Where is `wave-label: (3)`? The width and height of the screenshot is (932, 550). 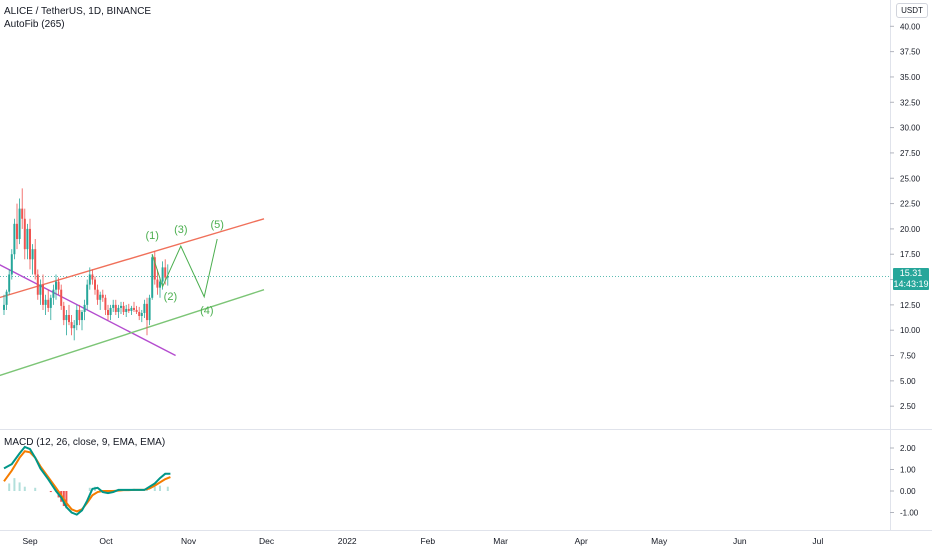
wave-label: (3) is located at coordinates (180, 230).